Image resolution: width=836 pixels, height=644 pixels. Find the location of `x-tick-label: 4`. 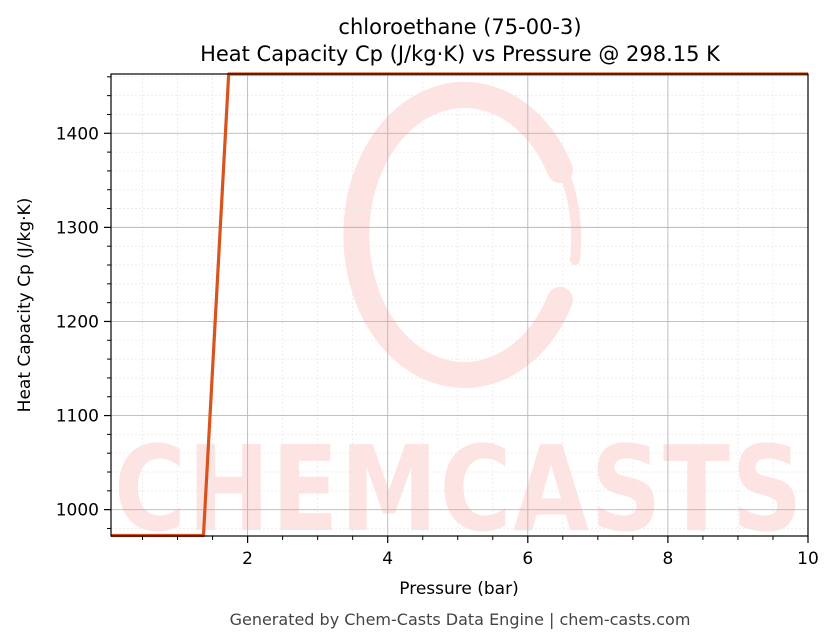

x-tick-label: 4 is located at coordinates (387, 559).